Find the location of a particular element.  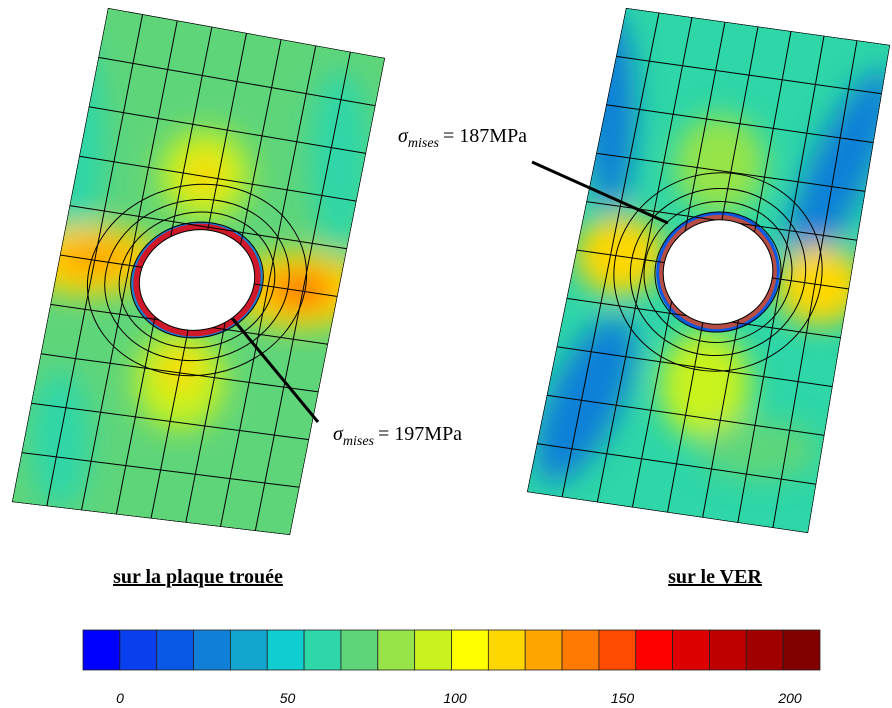

colorbar-tick-label: 100 is located at coordinates (455, 698).